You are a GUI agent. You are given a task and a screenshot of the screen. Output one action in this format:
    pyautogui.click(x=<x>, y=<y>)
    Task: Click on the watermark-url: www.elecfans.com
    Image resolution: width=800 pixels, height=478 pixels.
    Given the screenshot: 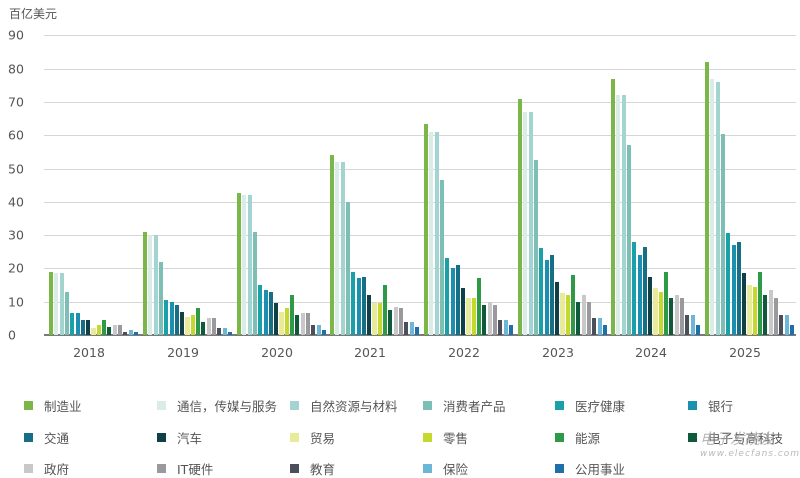 What is the action you would take?
    pyautogui.click(x=750, y=454)
    